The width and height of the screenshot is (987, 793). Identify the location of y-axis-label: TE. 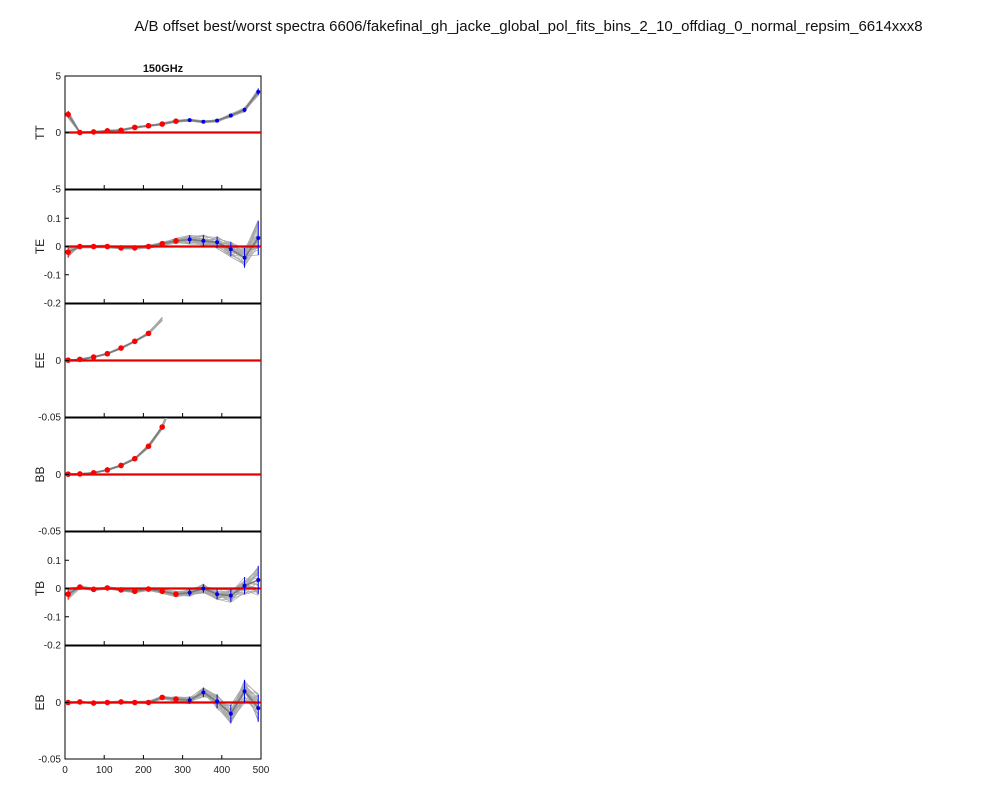
(40, 246).